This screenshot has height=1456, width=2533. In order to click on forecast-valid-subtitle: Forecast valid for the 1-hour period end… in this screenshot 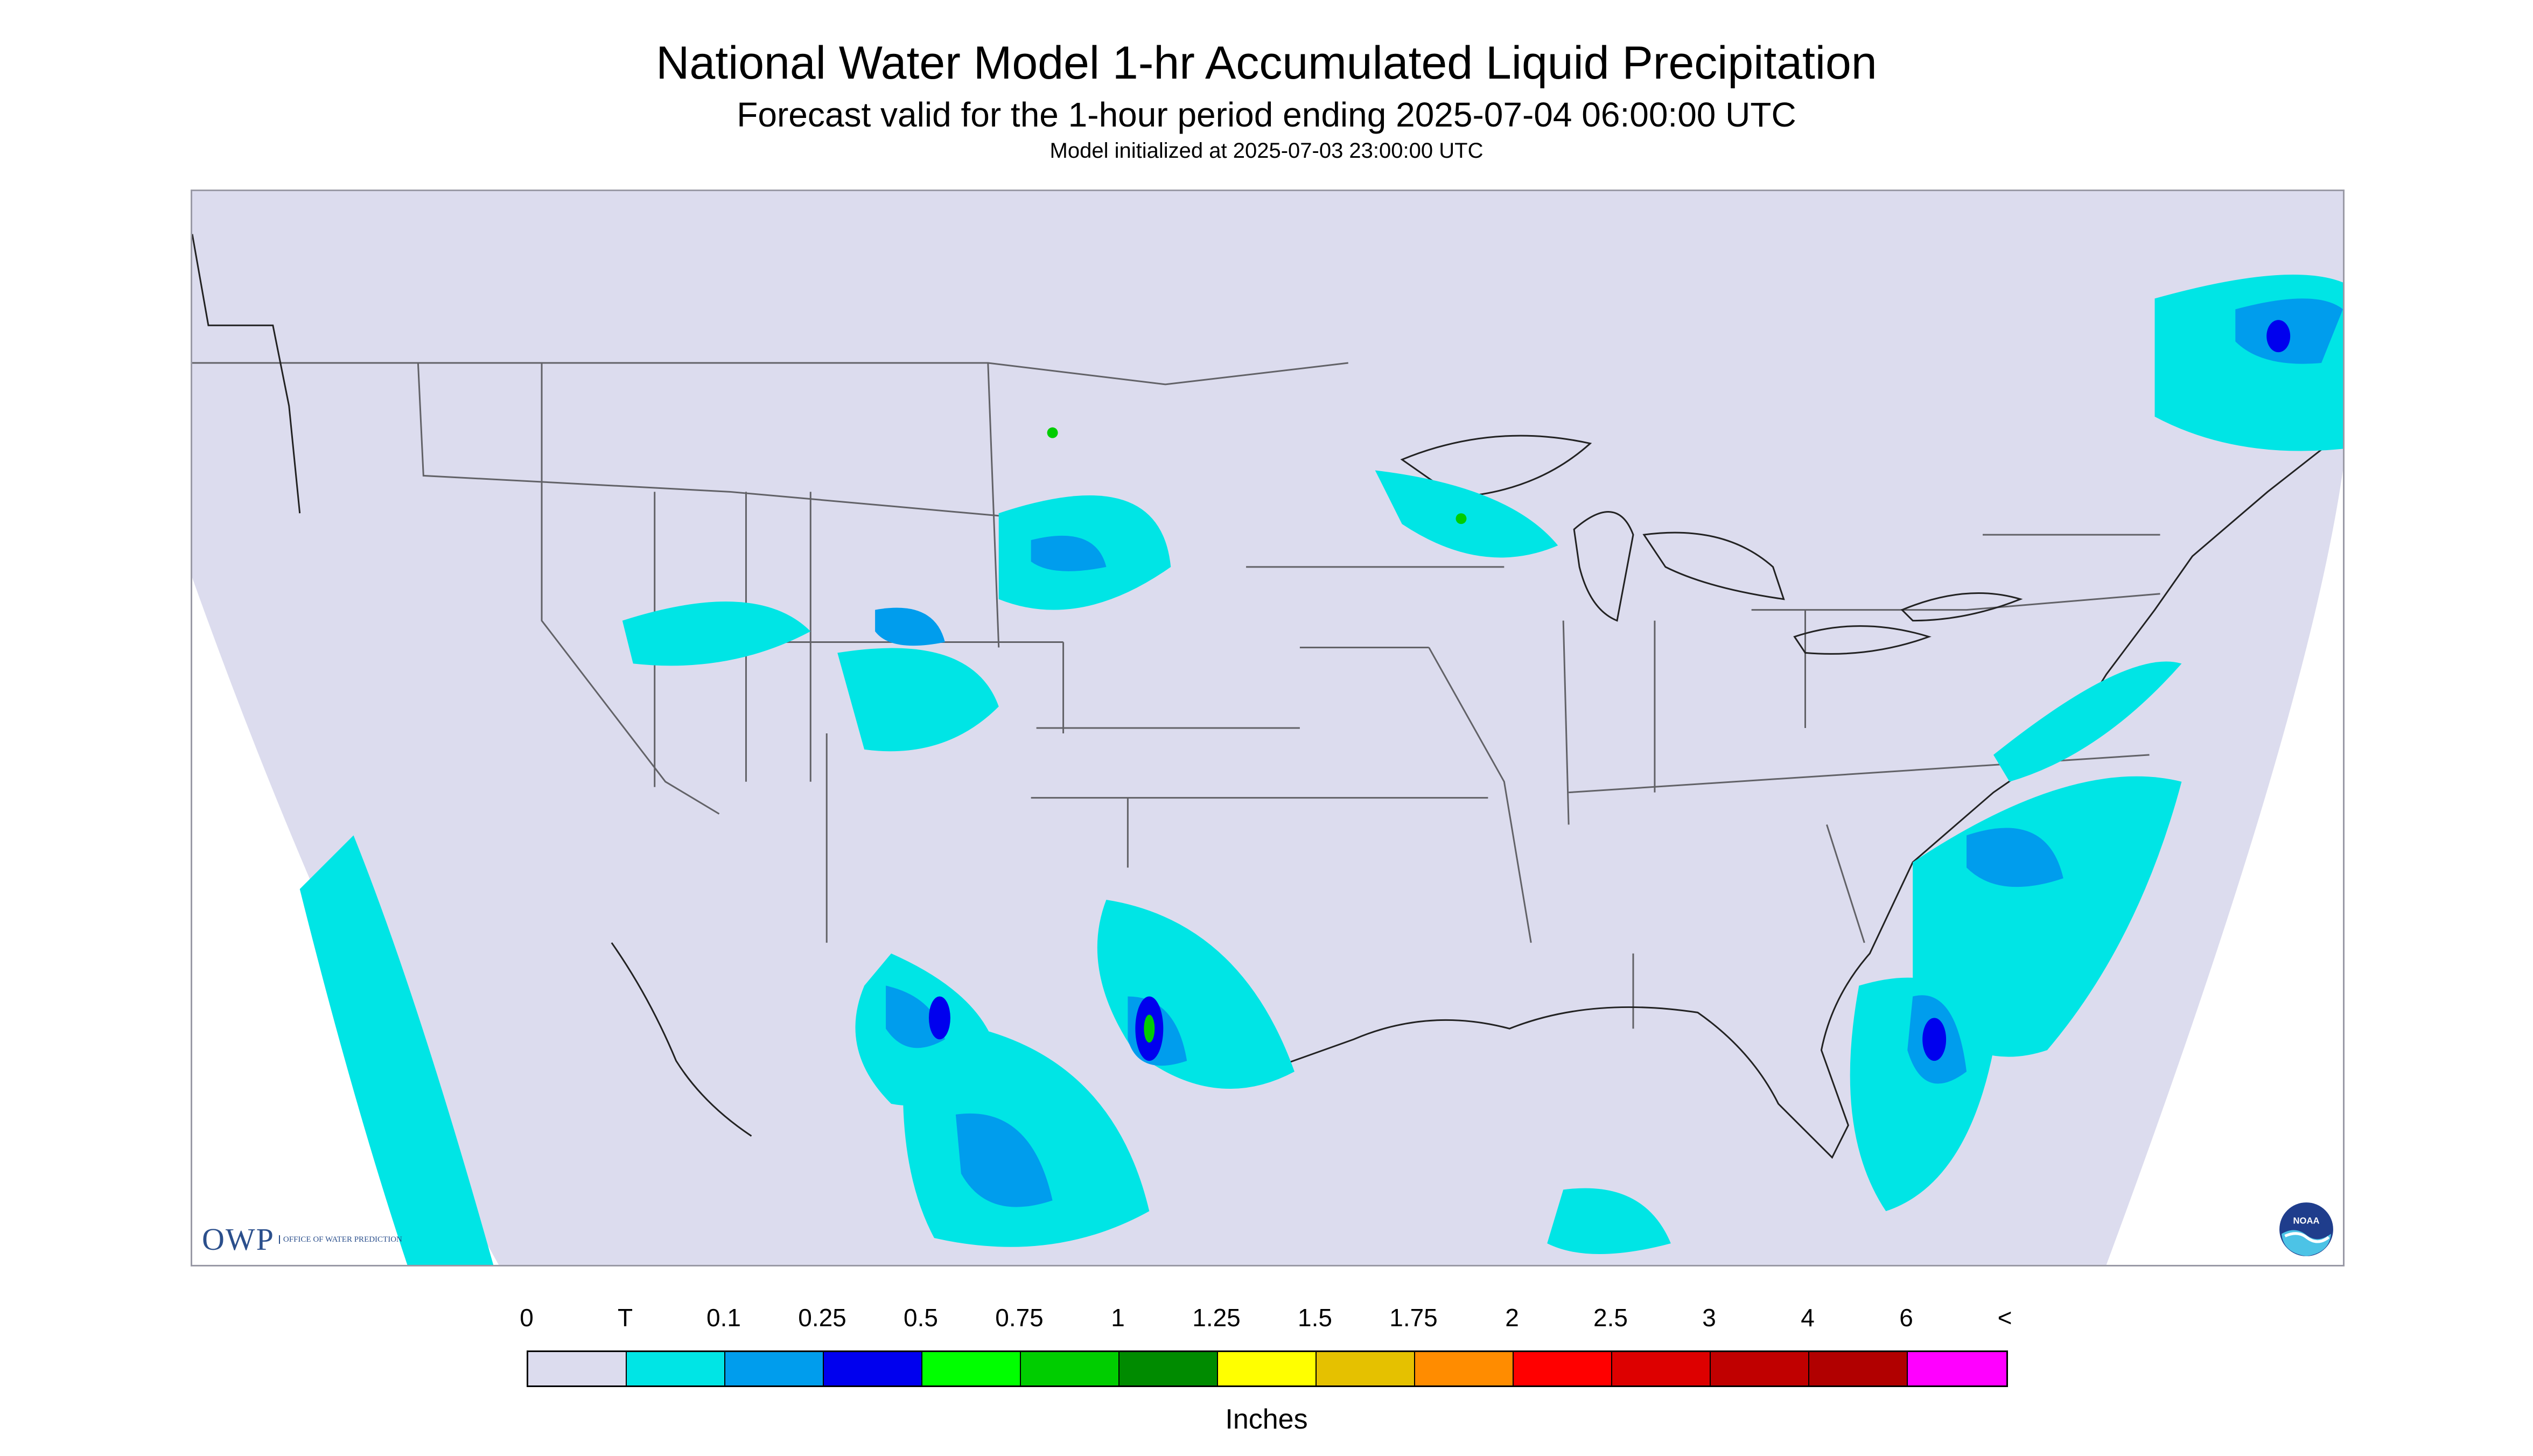, I will do `click(1266, 114)`.